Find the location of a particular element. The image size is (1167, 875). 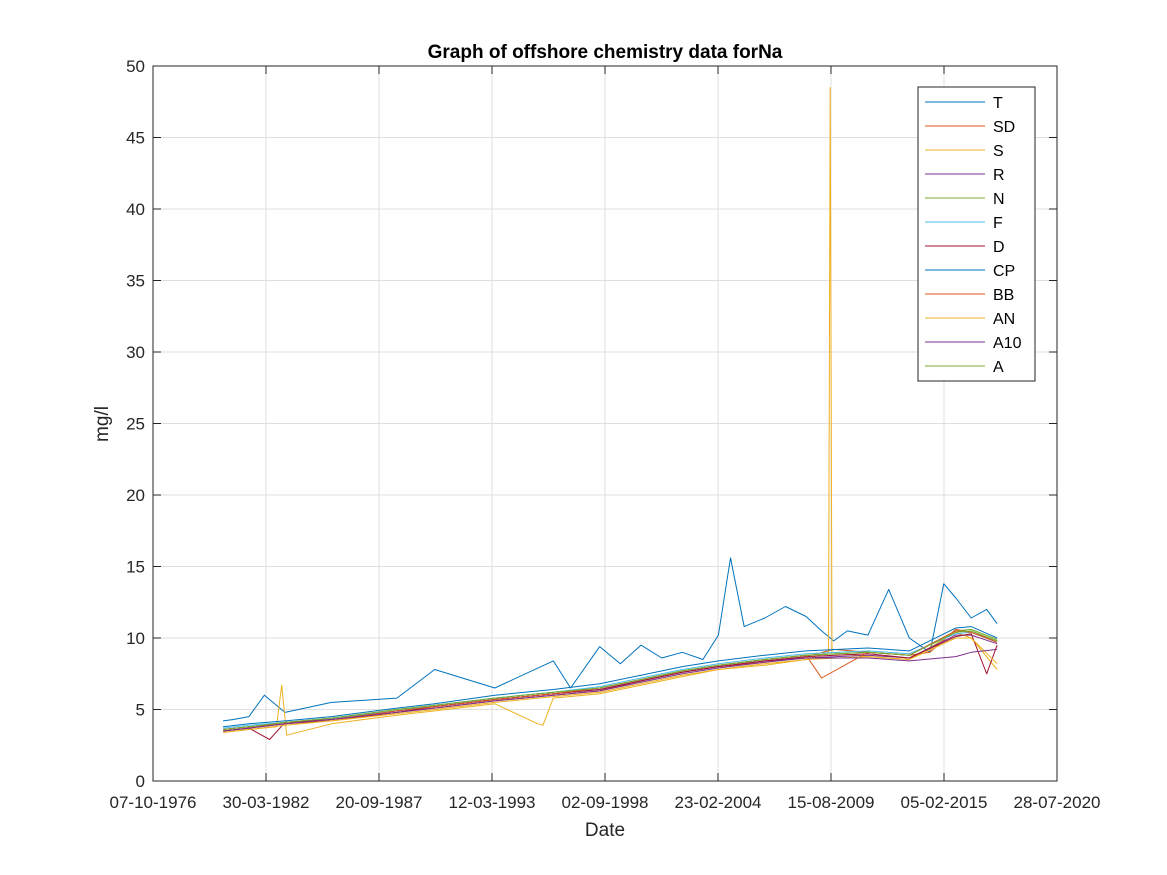

legend-label-a10: A10 is located at coordinates (1007, 343).